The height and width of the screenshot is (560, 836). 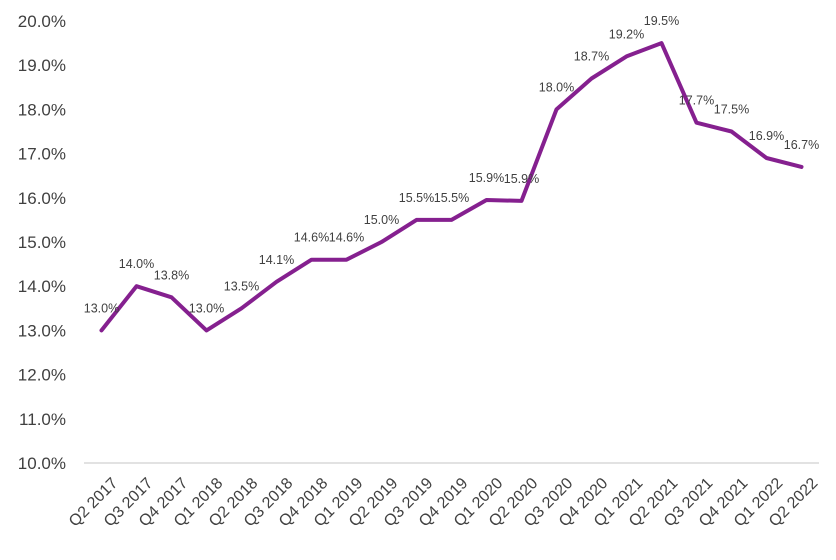 I want to click on y-tick-label: 20.0%, so click(x=42, y=21).